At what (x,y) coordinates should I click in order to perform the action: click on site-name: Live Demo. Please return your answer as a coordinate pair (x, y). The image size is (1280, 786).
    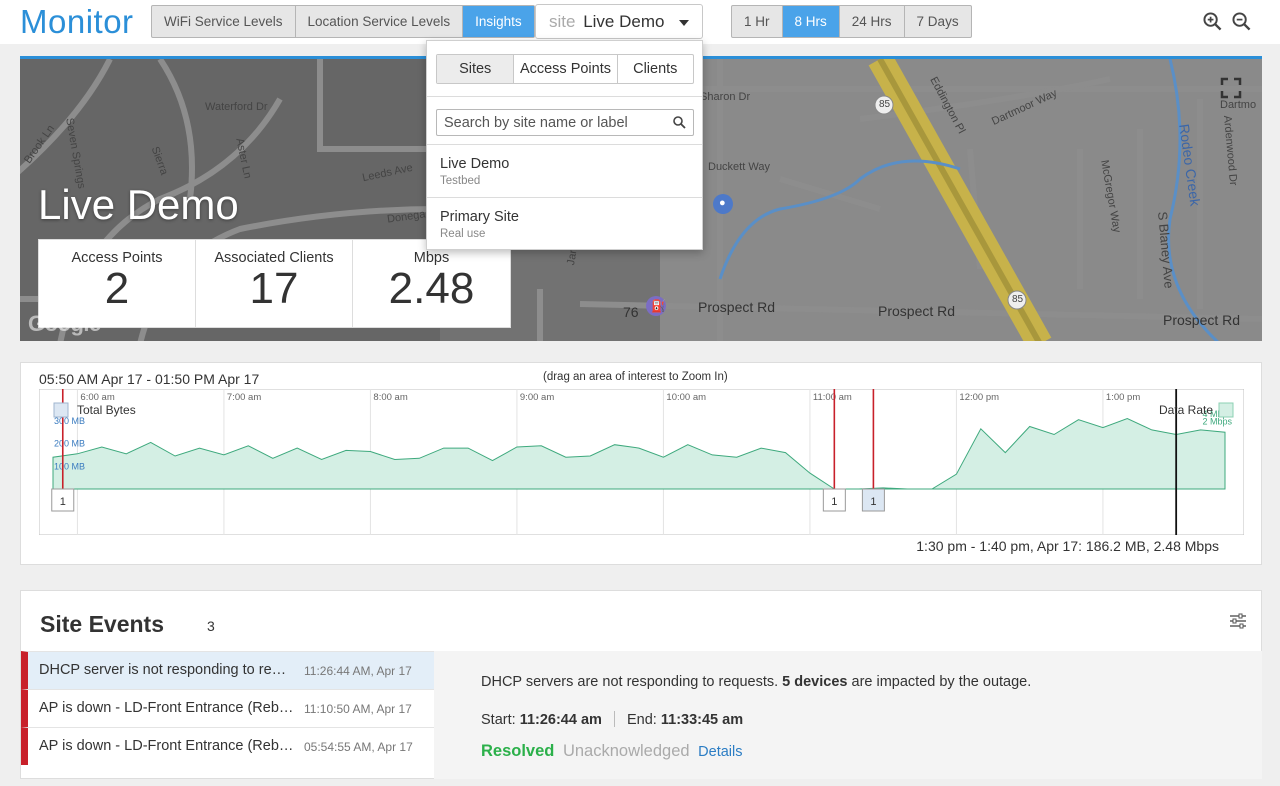
    Looking at the image, I should click on (138, 204).